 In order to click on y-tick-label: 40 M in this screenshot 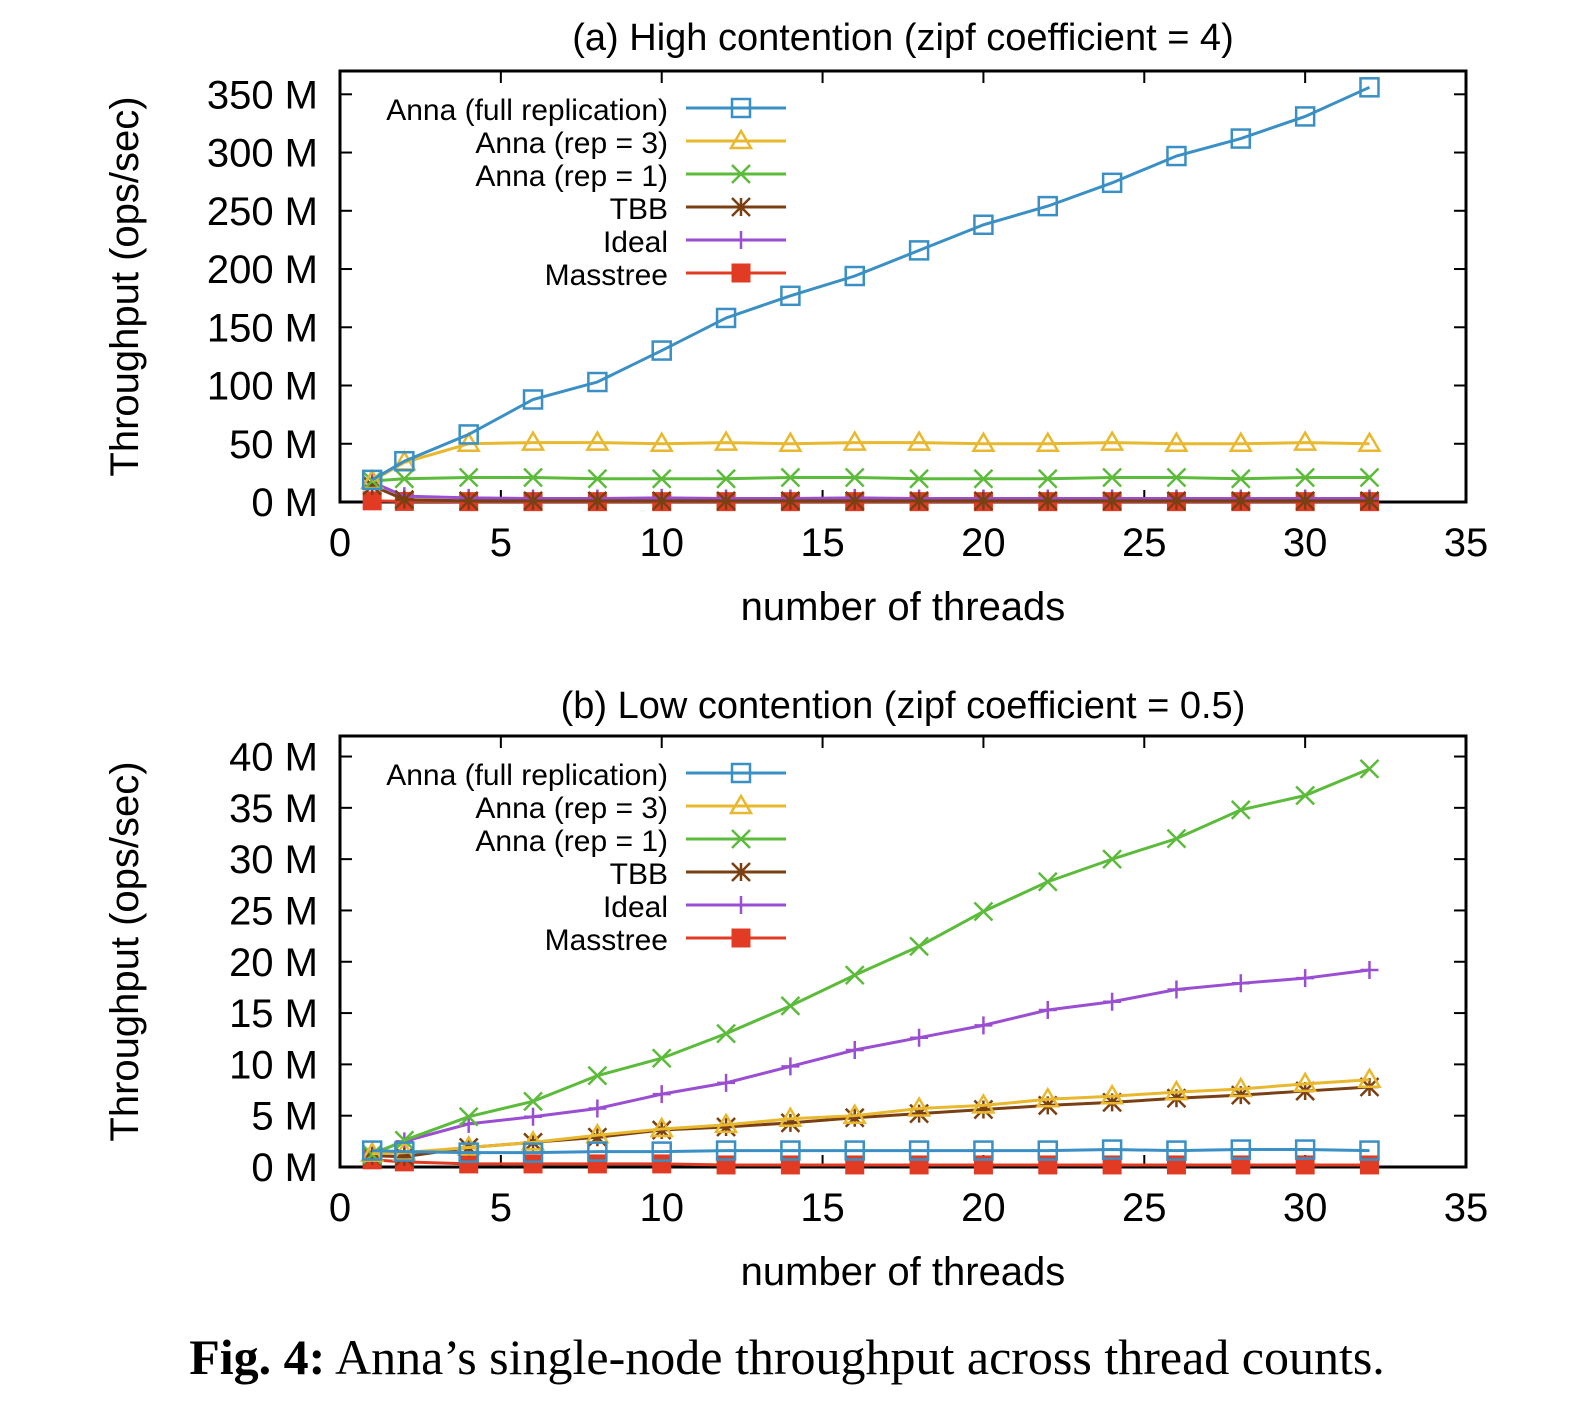, I will do `click(273, 758)`.